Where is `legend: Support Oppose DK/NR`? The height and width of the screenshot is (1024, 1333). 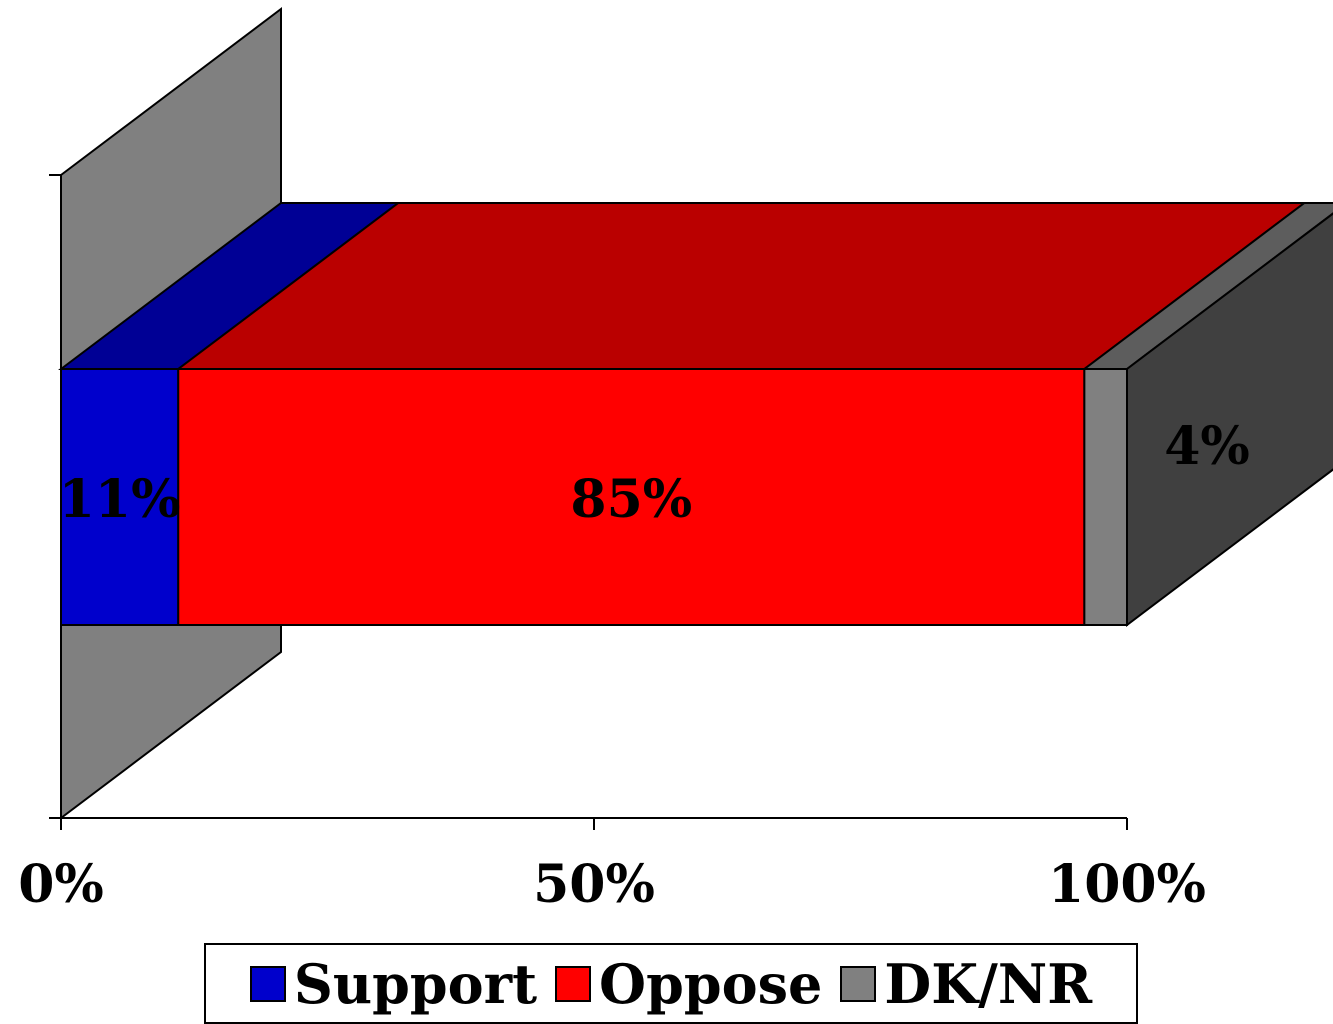
legend: Support Oppose DK/NR is located at coordinates (671, 983).